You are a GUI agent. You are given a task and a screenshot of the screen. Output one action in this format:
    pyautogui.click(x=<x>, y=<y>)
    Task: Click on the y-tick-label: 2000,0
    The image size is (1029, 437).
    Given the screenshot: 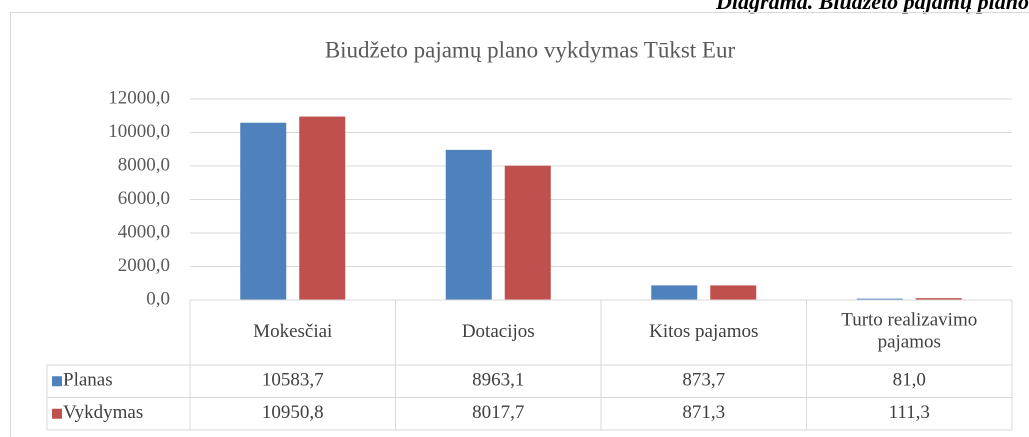 What is the action you would take?
    pyautogui.click(x=144, y=265)
    